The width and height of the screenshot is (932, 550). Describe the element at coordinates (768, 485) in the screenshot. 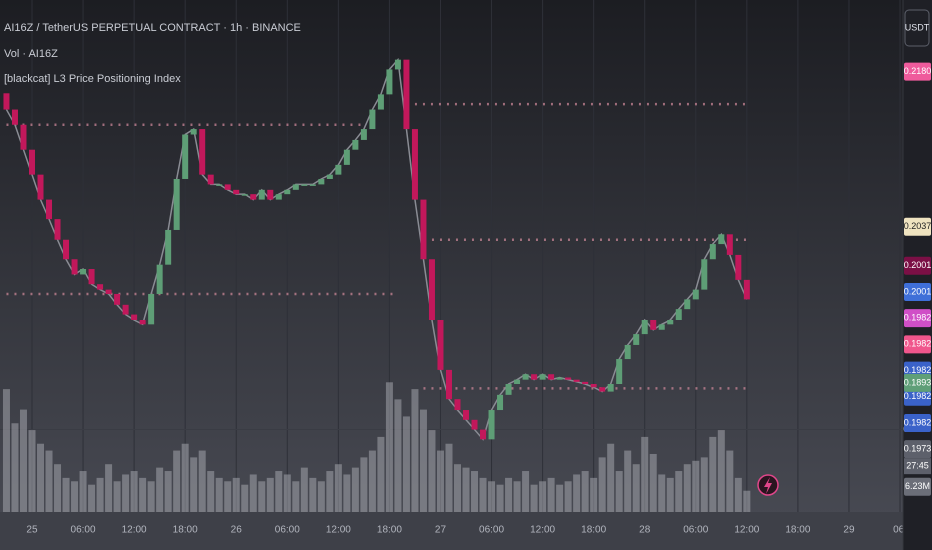

I see `alert-bolt` at that location.